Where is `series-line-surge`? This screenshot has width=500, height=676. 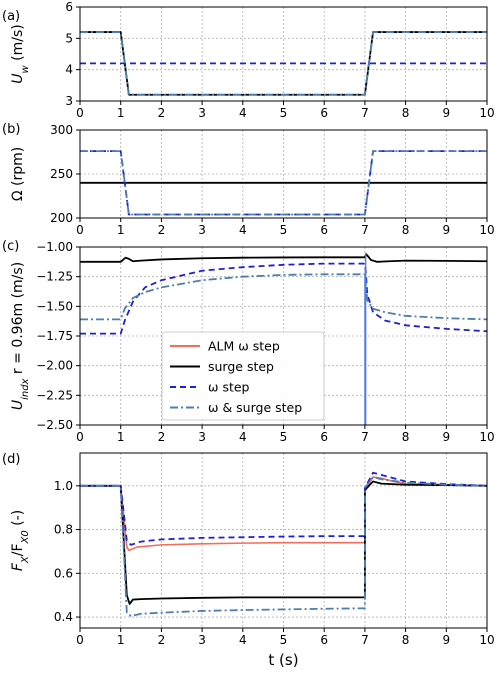 series-line-surge is located at coordinates (283, 258).